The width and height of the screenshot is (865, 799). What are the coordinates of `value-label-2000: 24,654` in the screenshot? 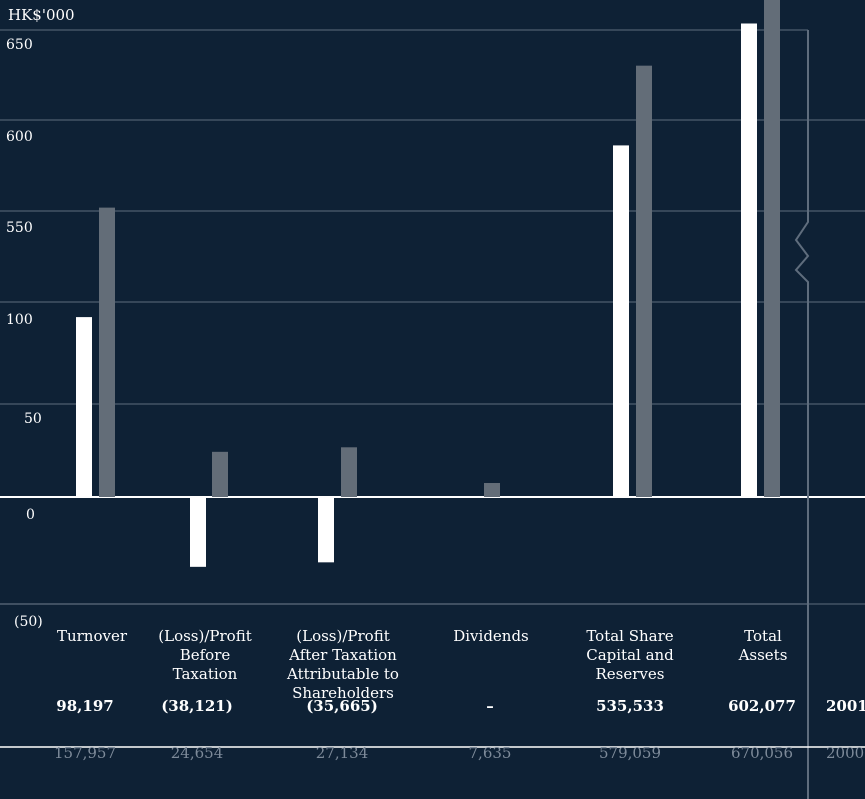 It's located at (197, 753).